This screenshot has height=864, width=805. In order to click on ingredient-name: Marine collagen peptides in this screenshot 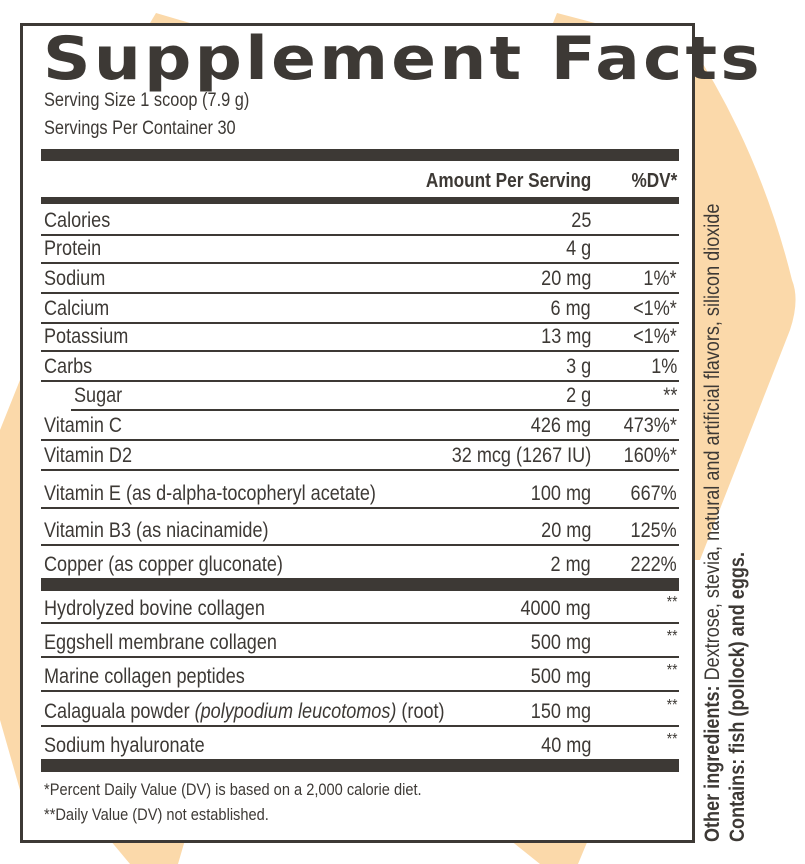, I will do `click(144, 676)`.